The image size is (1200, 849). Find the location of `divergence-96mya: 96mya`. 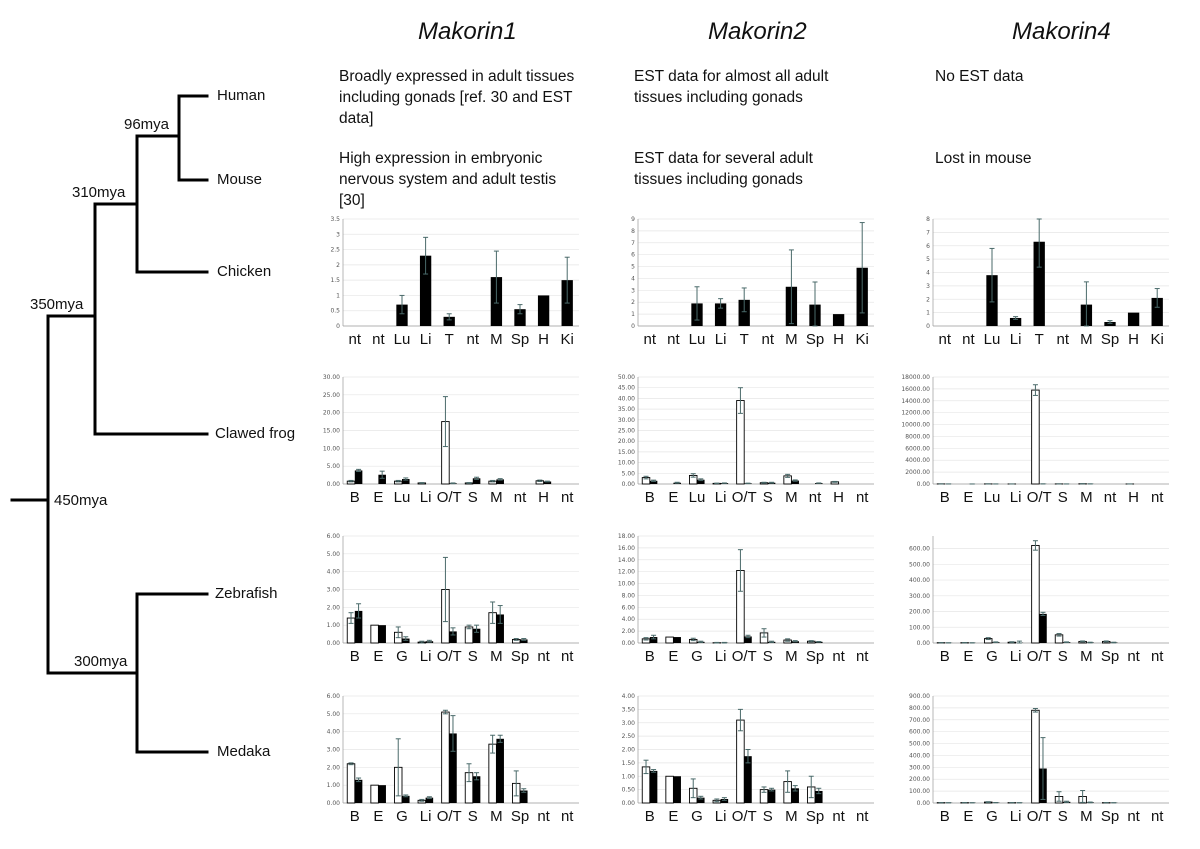

divergence-96mya: 96mya is located at coordinates (147, 124).